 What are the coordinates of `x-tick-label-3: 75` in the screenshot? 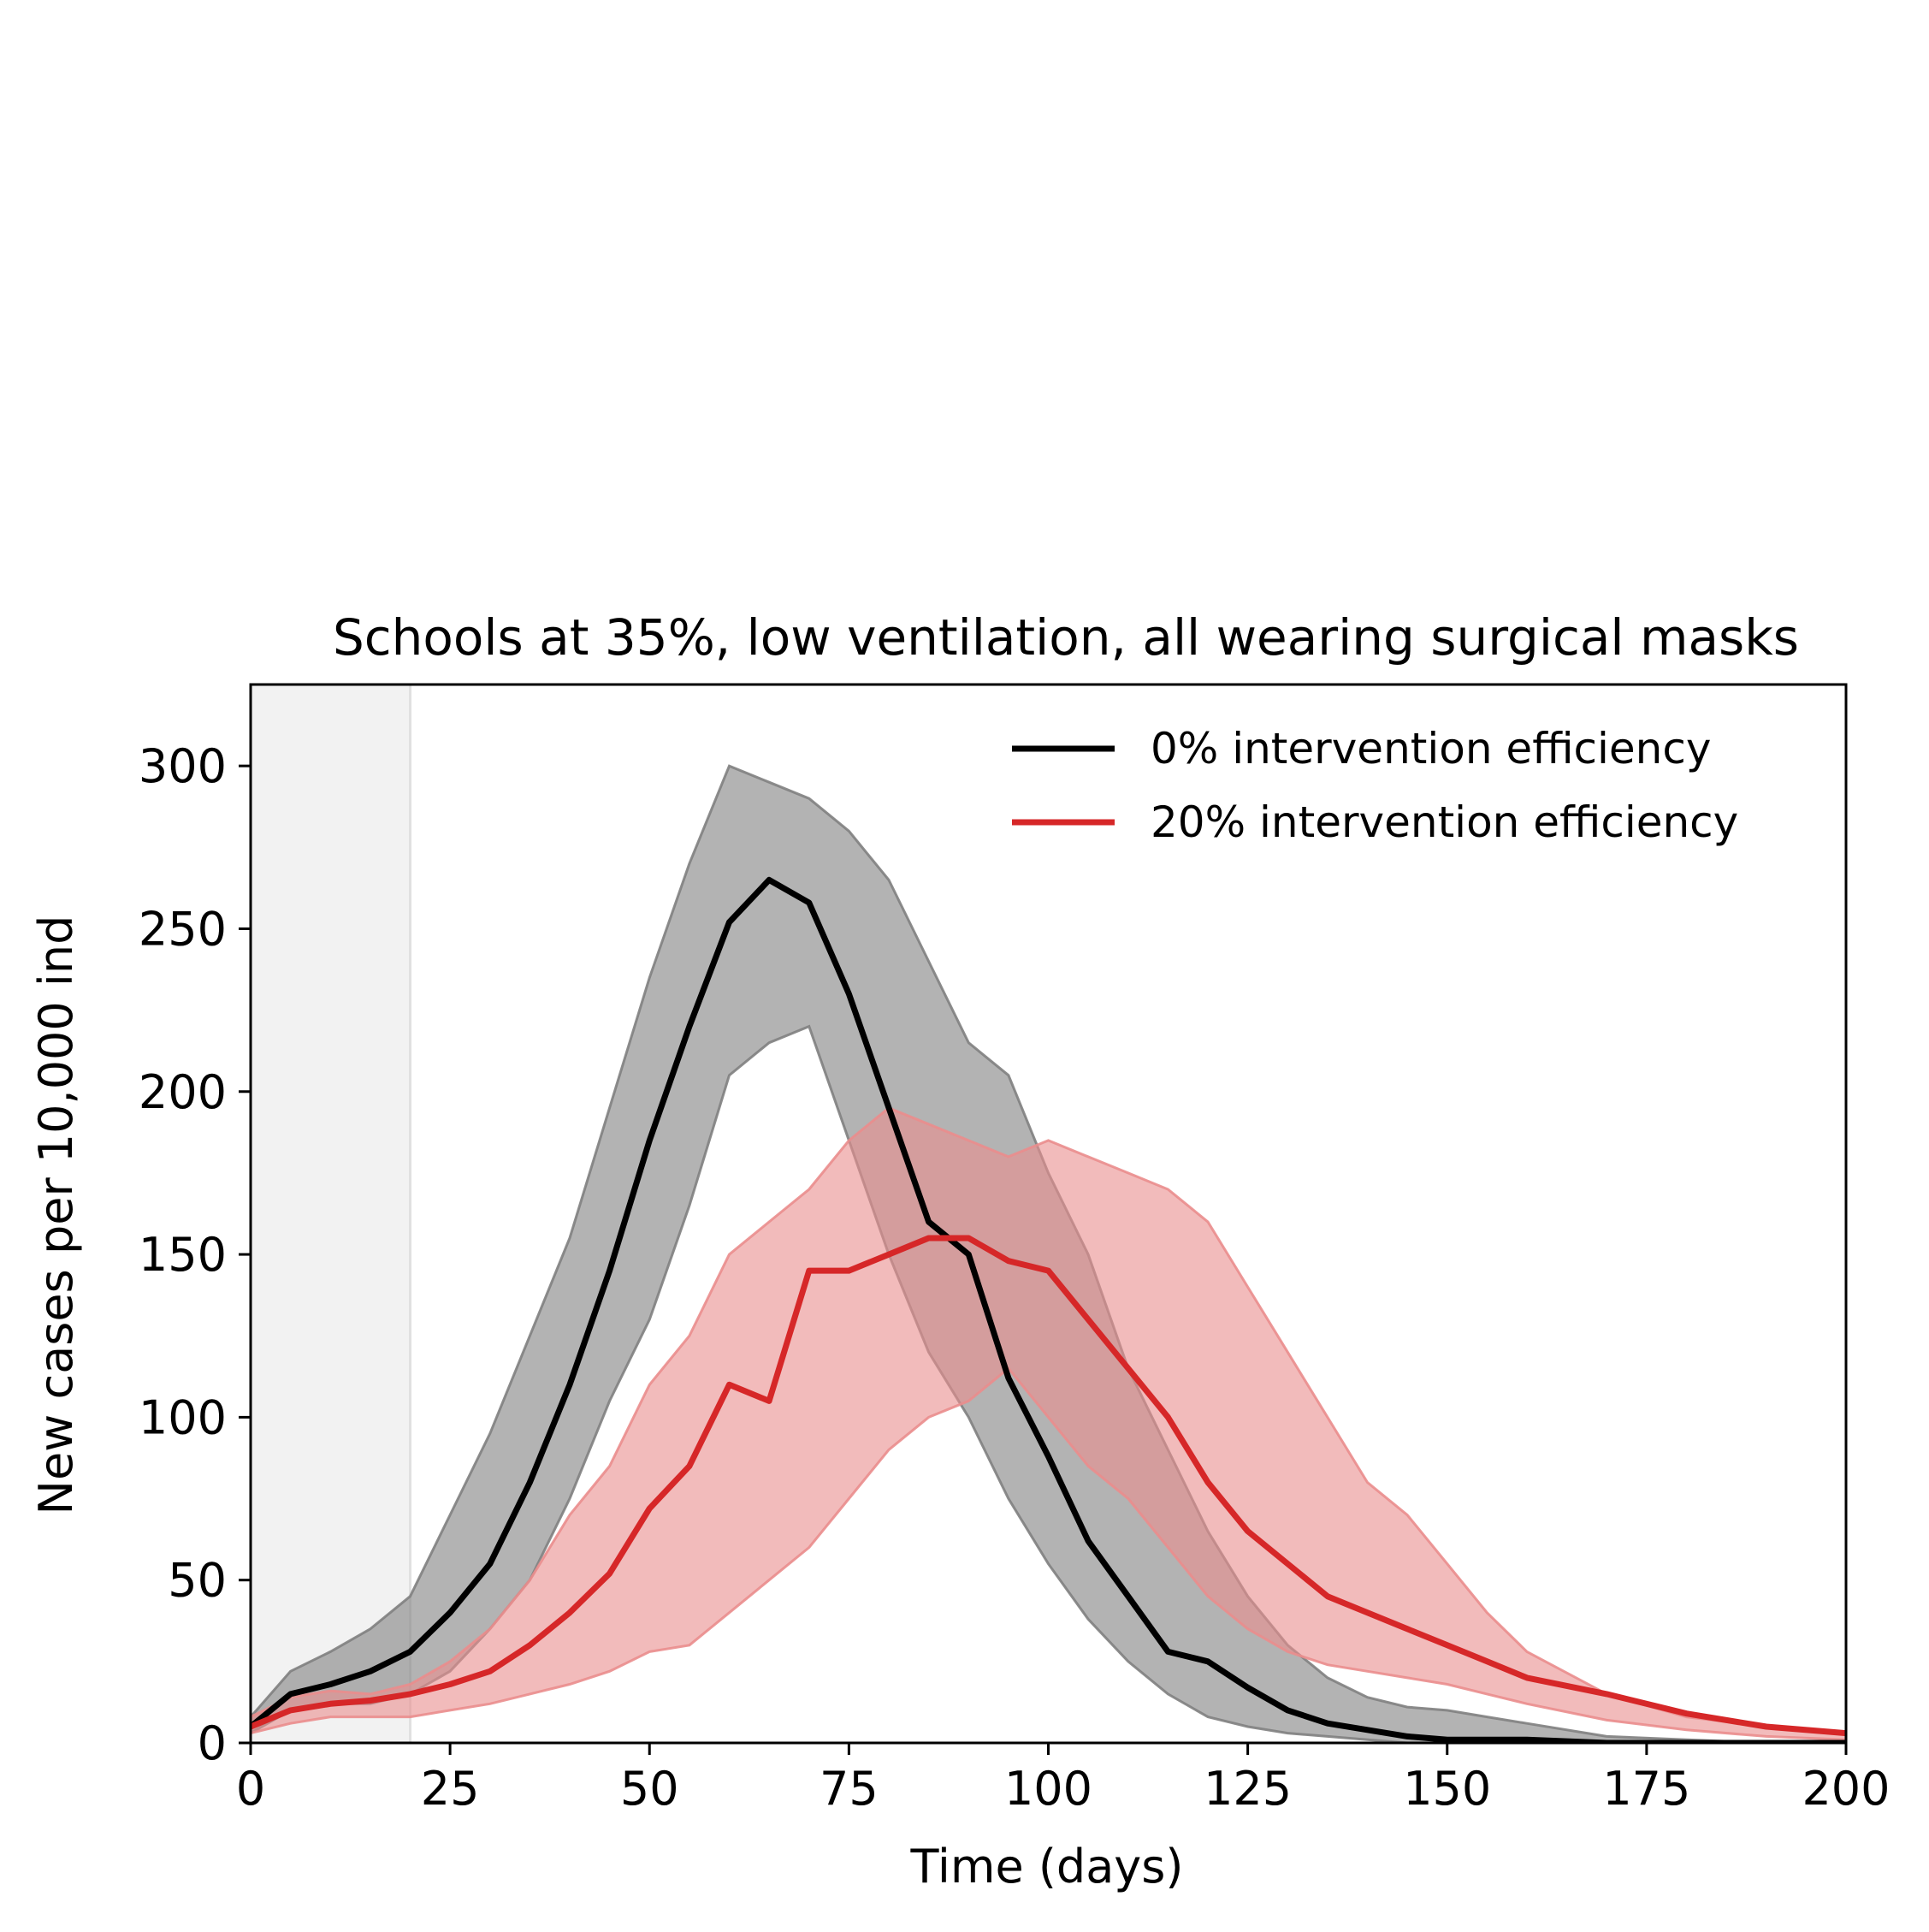 It's located at (849, 1789).